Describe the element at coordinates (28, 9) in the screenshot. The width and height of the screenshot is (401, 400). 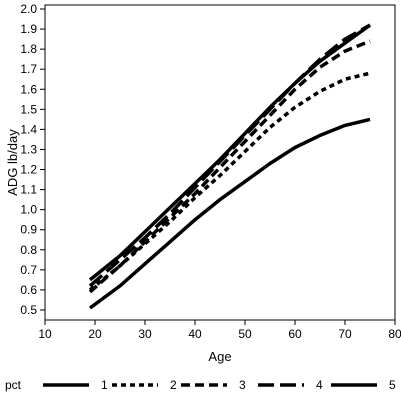
I see `y-tick-label: 2.0` at that location.